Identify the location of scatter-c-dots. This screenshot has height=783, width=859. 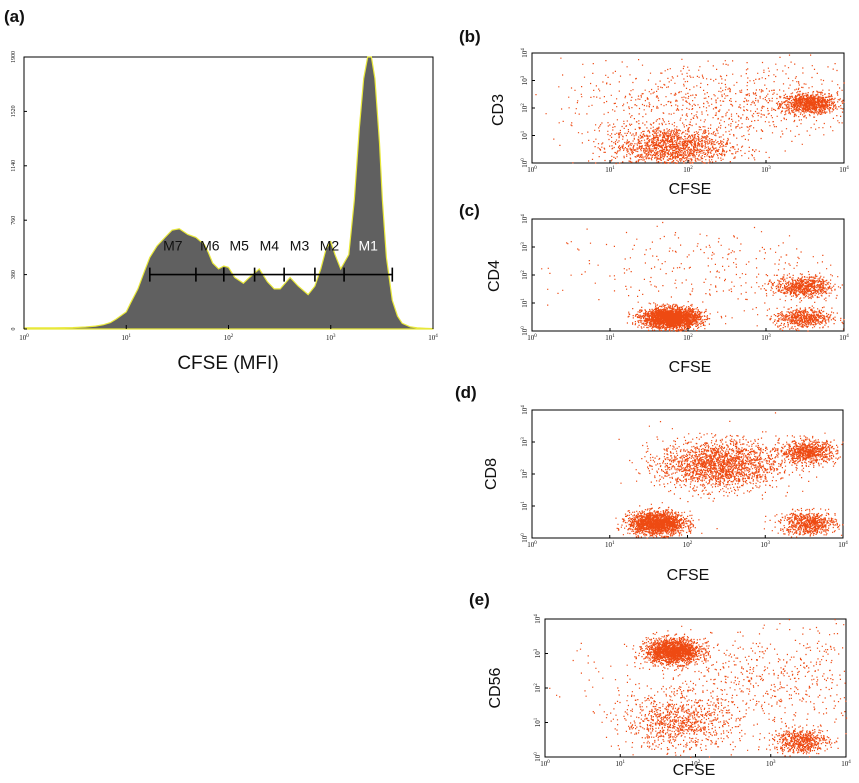
(693, 276).